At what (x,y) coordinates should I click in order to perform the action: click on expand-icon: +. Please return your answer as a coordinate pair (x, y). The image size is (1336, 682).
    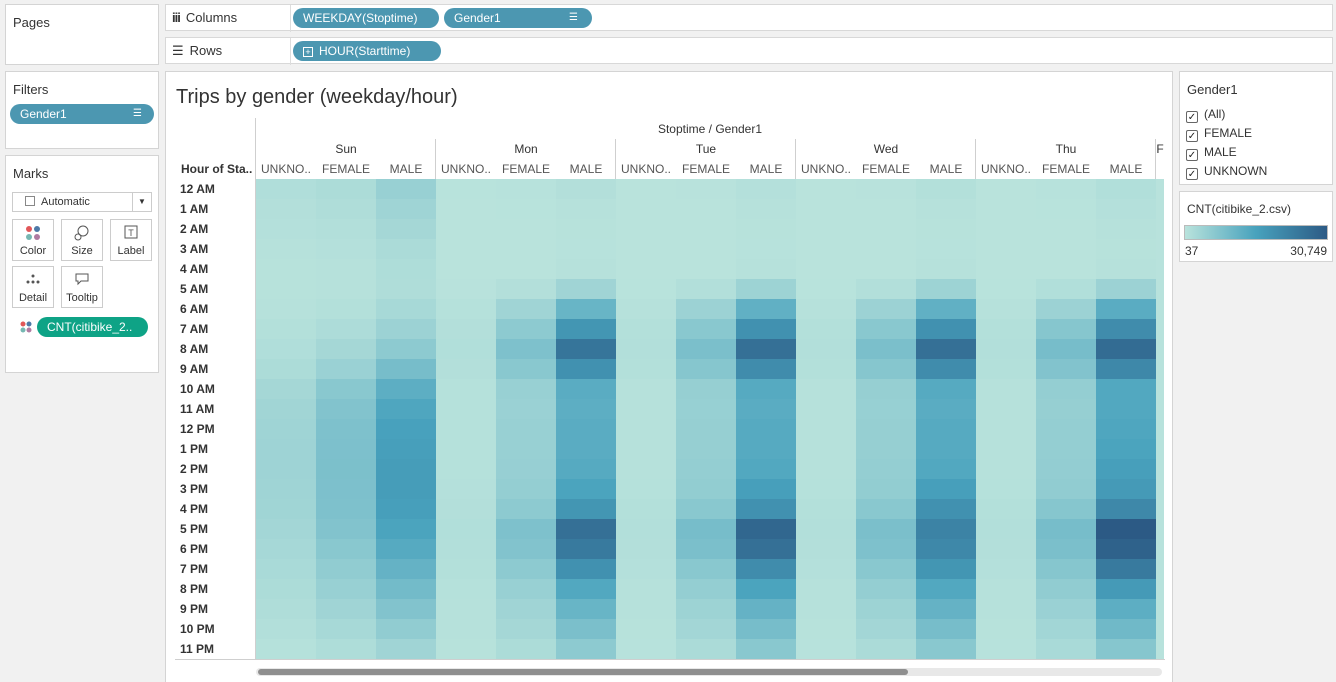
    Looking at the image, I should click on (308, 52).